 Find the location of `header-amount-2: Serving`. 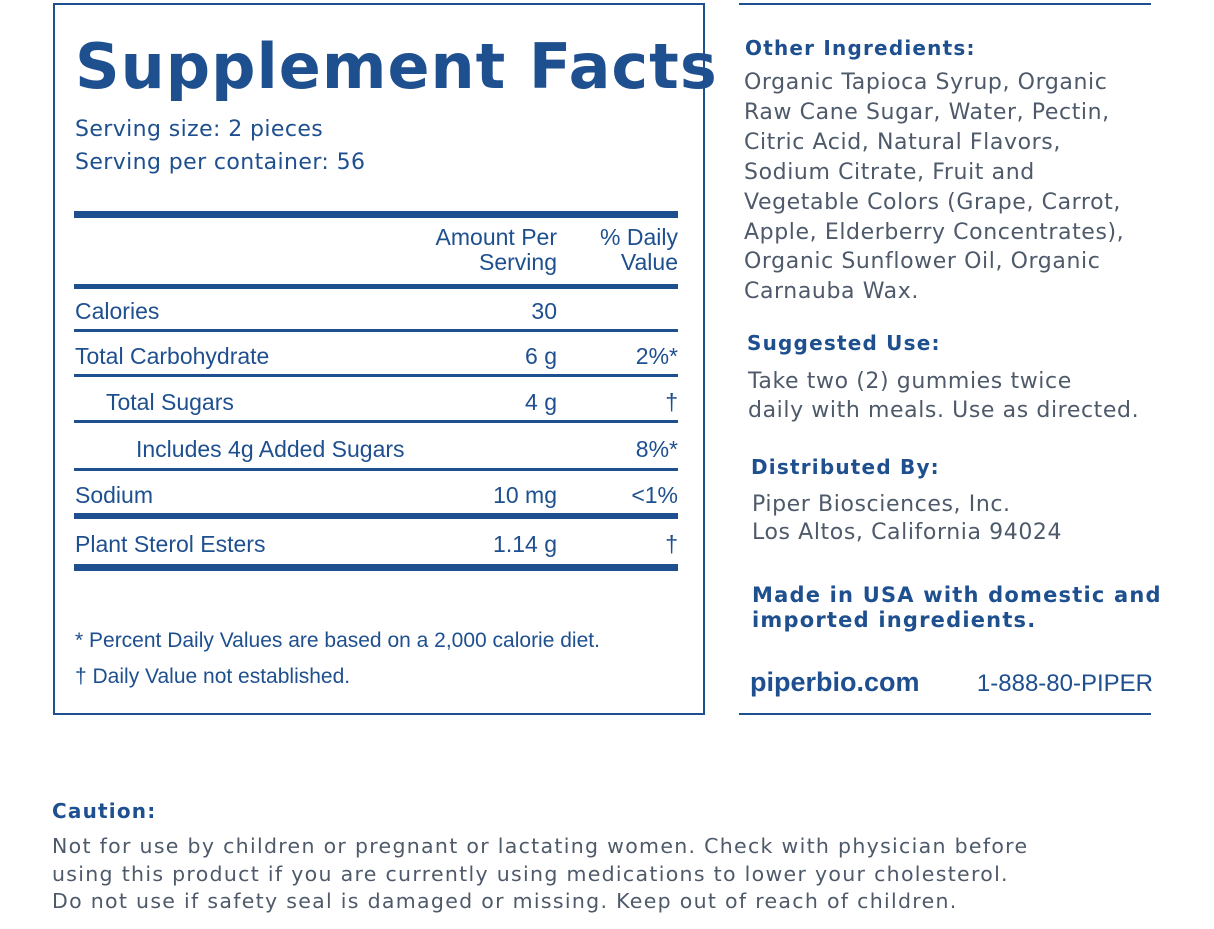

header-amount-2: Serving is located at coordinates (518, 262).